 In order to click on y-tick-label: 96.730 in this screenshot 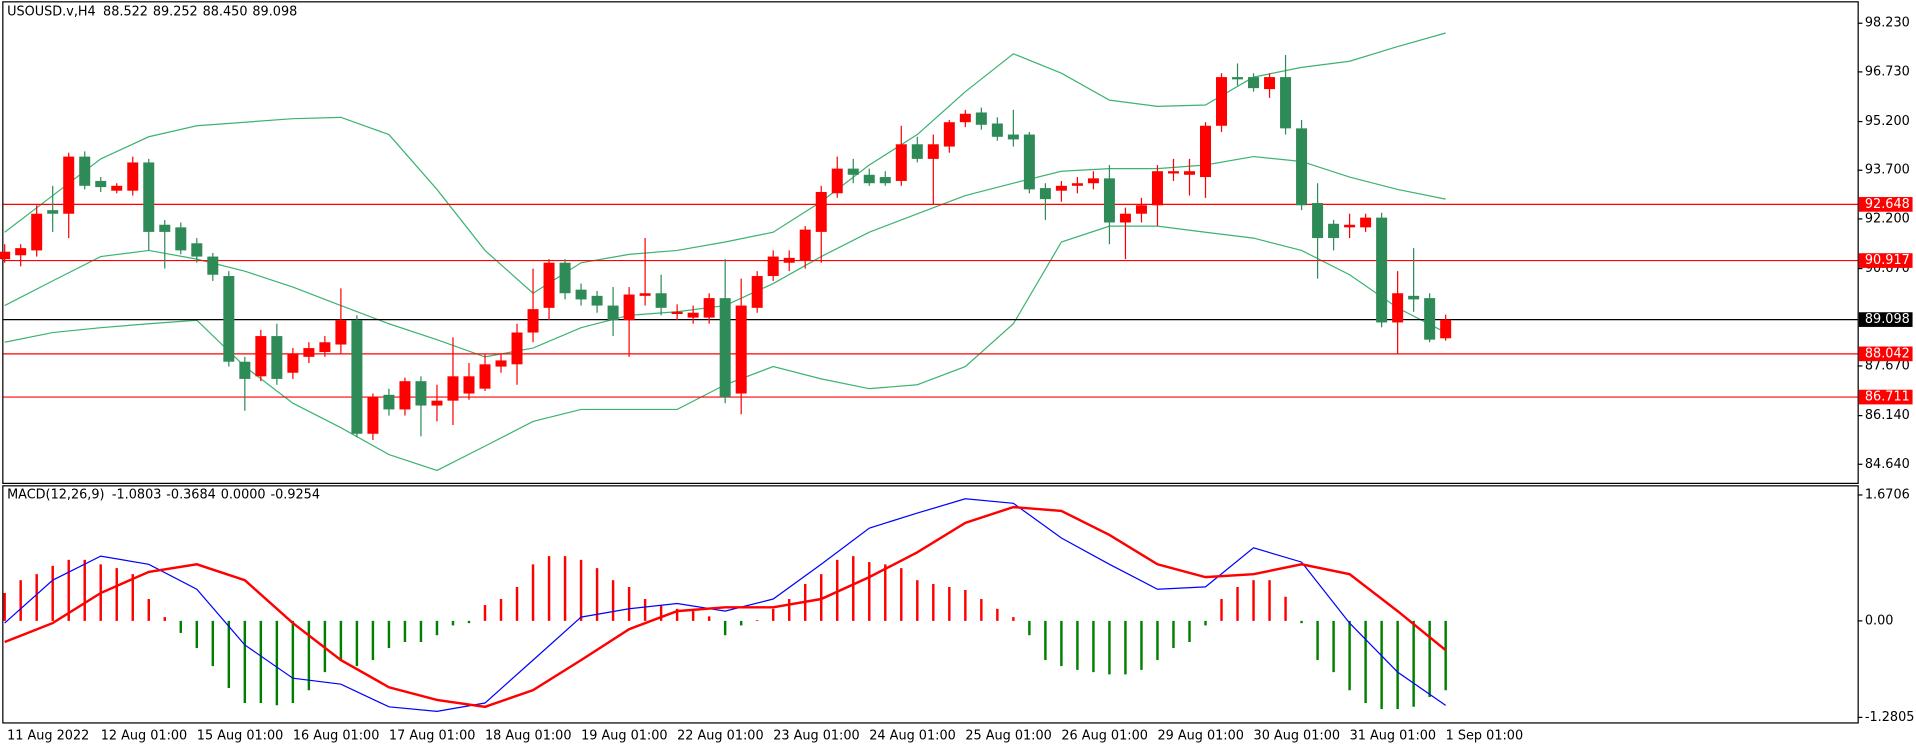, I will do `click(1887, 71)`.